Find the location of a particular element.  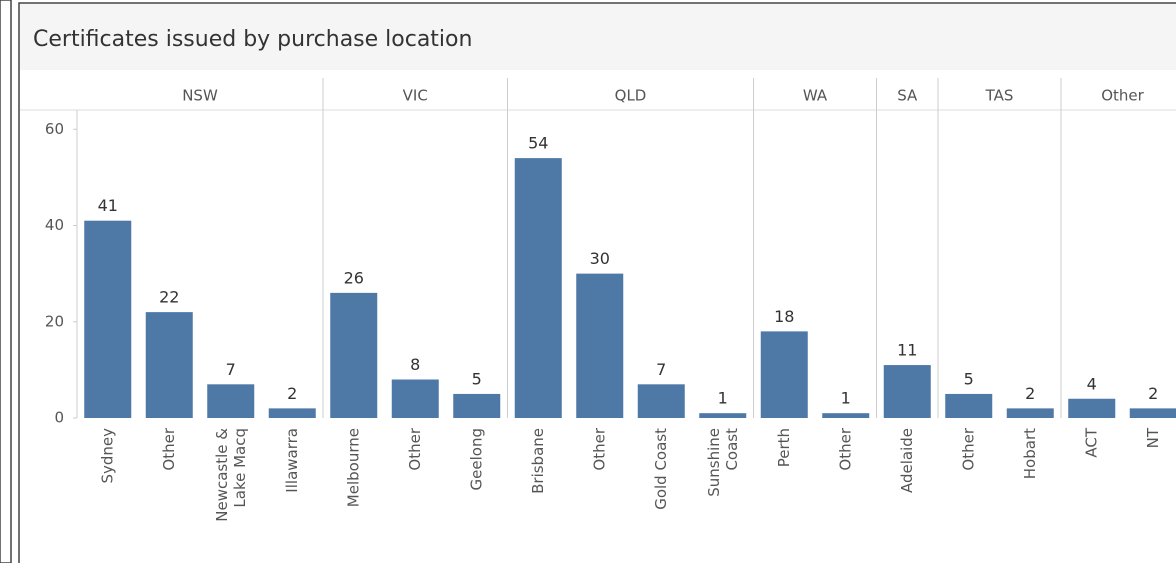

group-label: QLD is located at coordinates (631, 96).